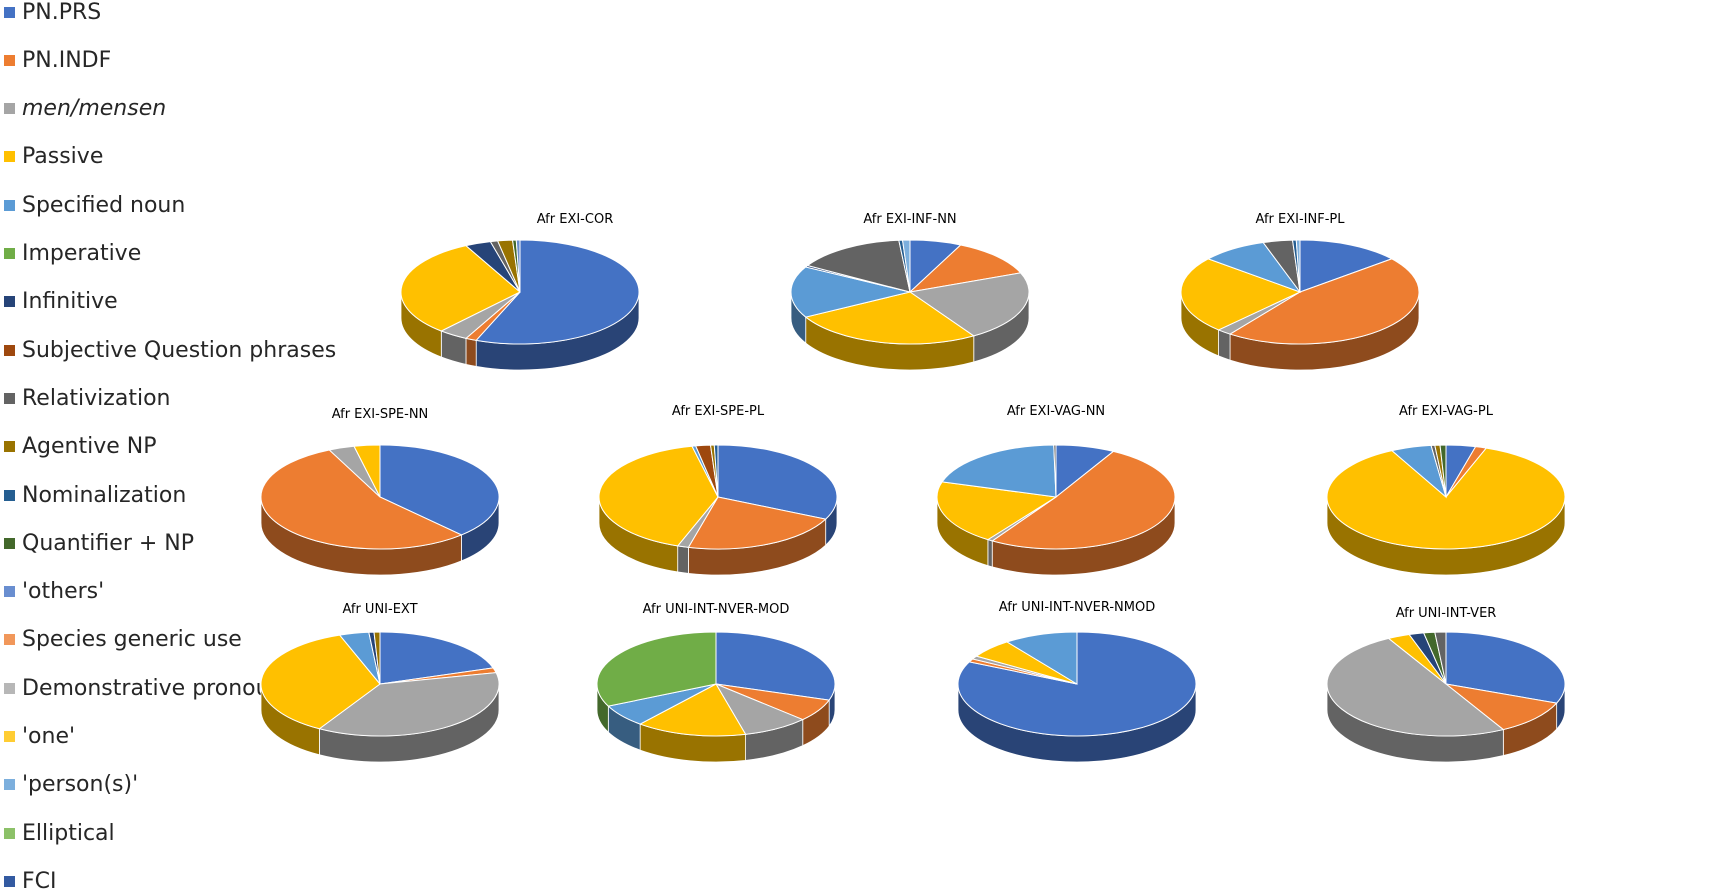  I want to click on legend-item: PN.INDF, so click(55, 60).